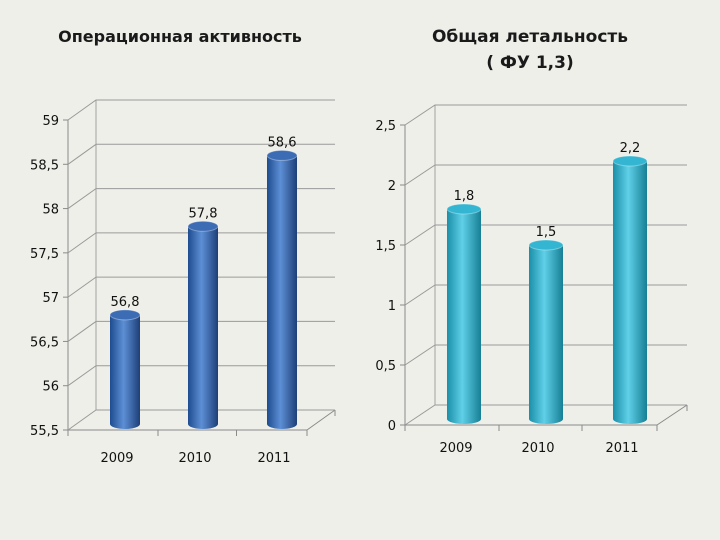 The image size is (720, 540). What do you see at coordinates (180, 36) in the screenshot?
I see `chart-title: Операционная активность` at bounding box center [180, 36].